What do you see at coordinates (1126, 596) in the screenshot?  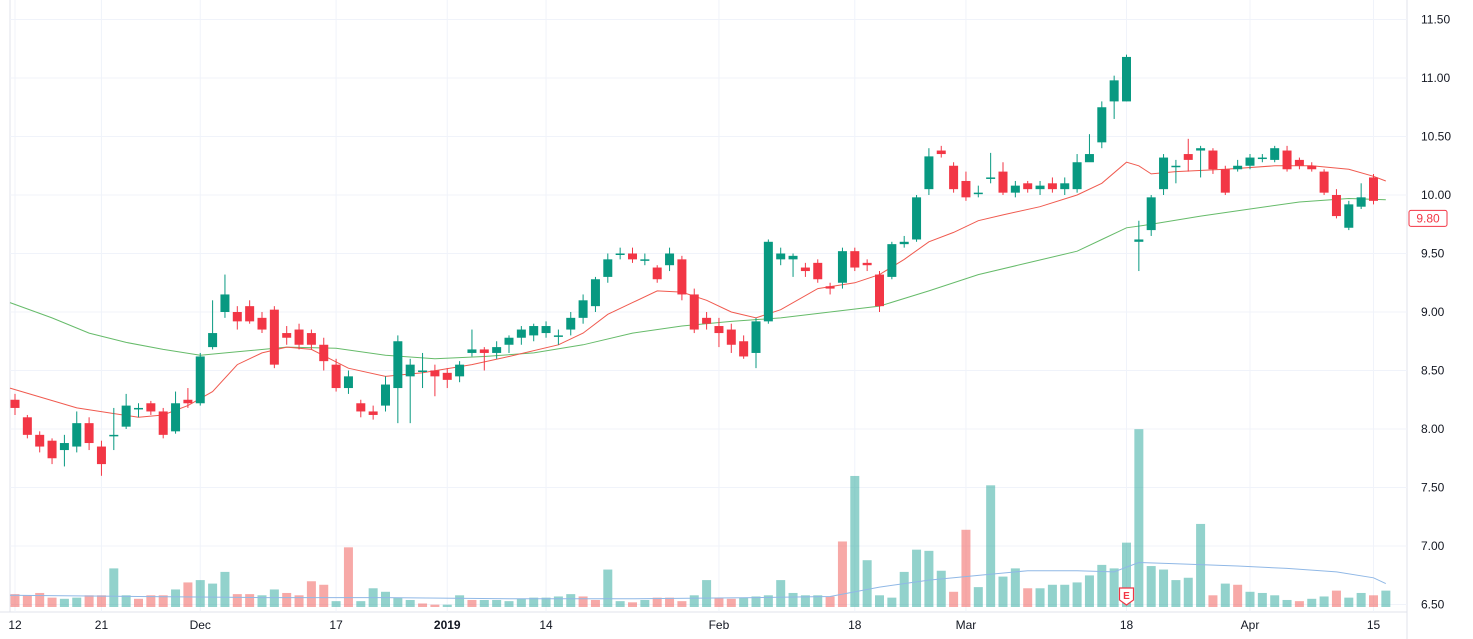 I see `earnings-flag-label: E` at bounding box center [1126, 596].